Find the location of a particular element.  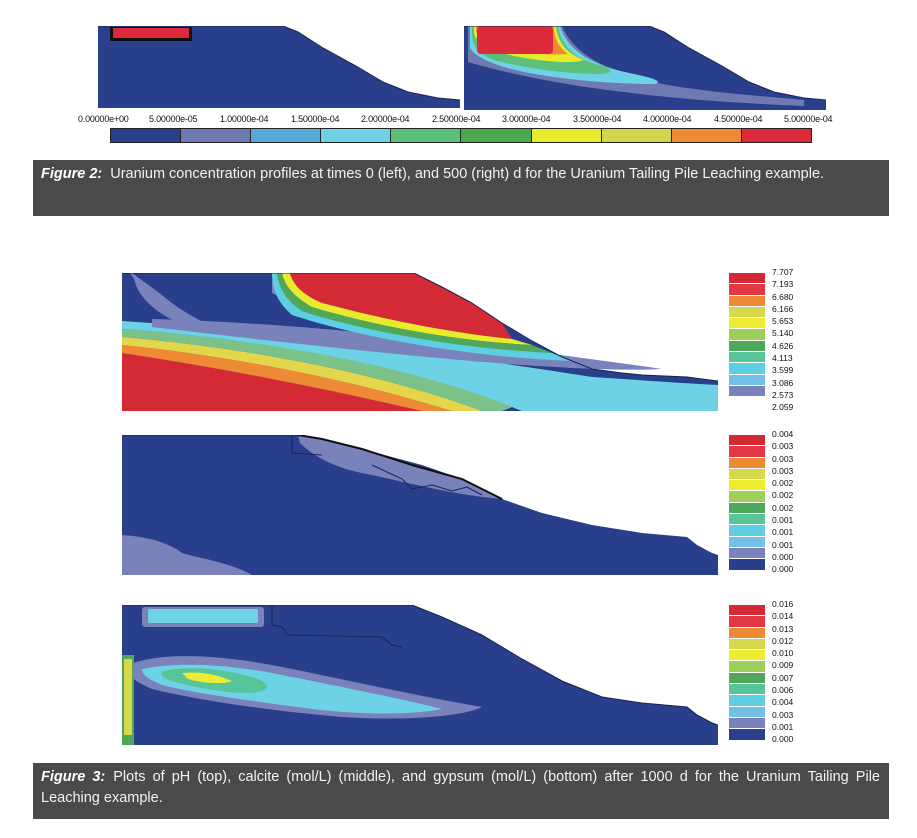

fig2-colorbar-label: 4.50000e-04 is located at coordinates (738, 119).